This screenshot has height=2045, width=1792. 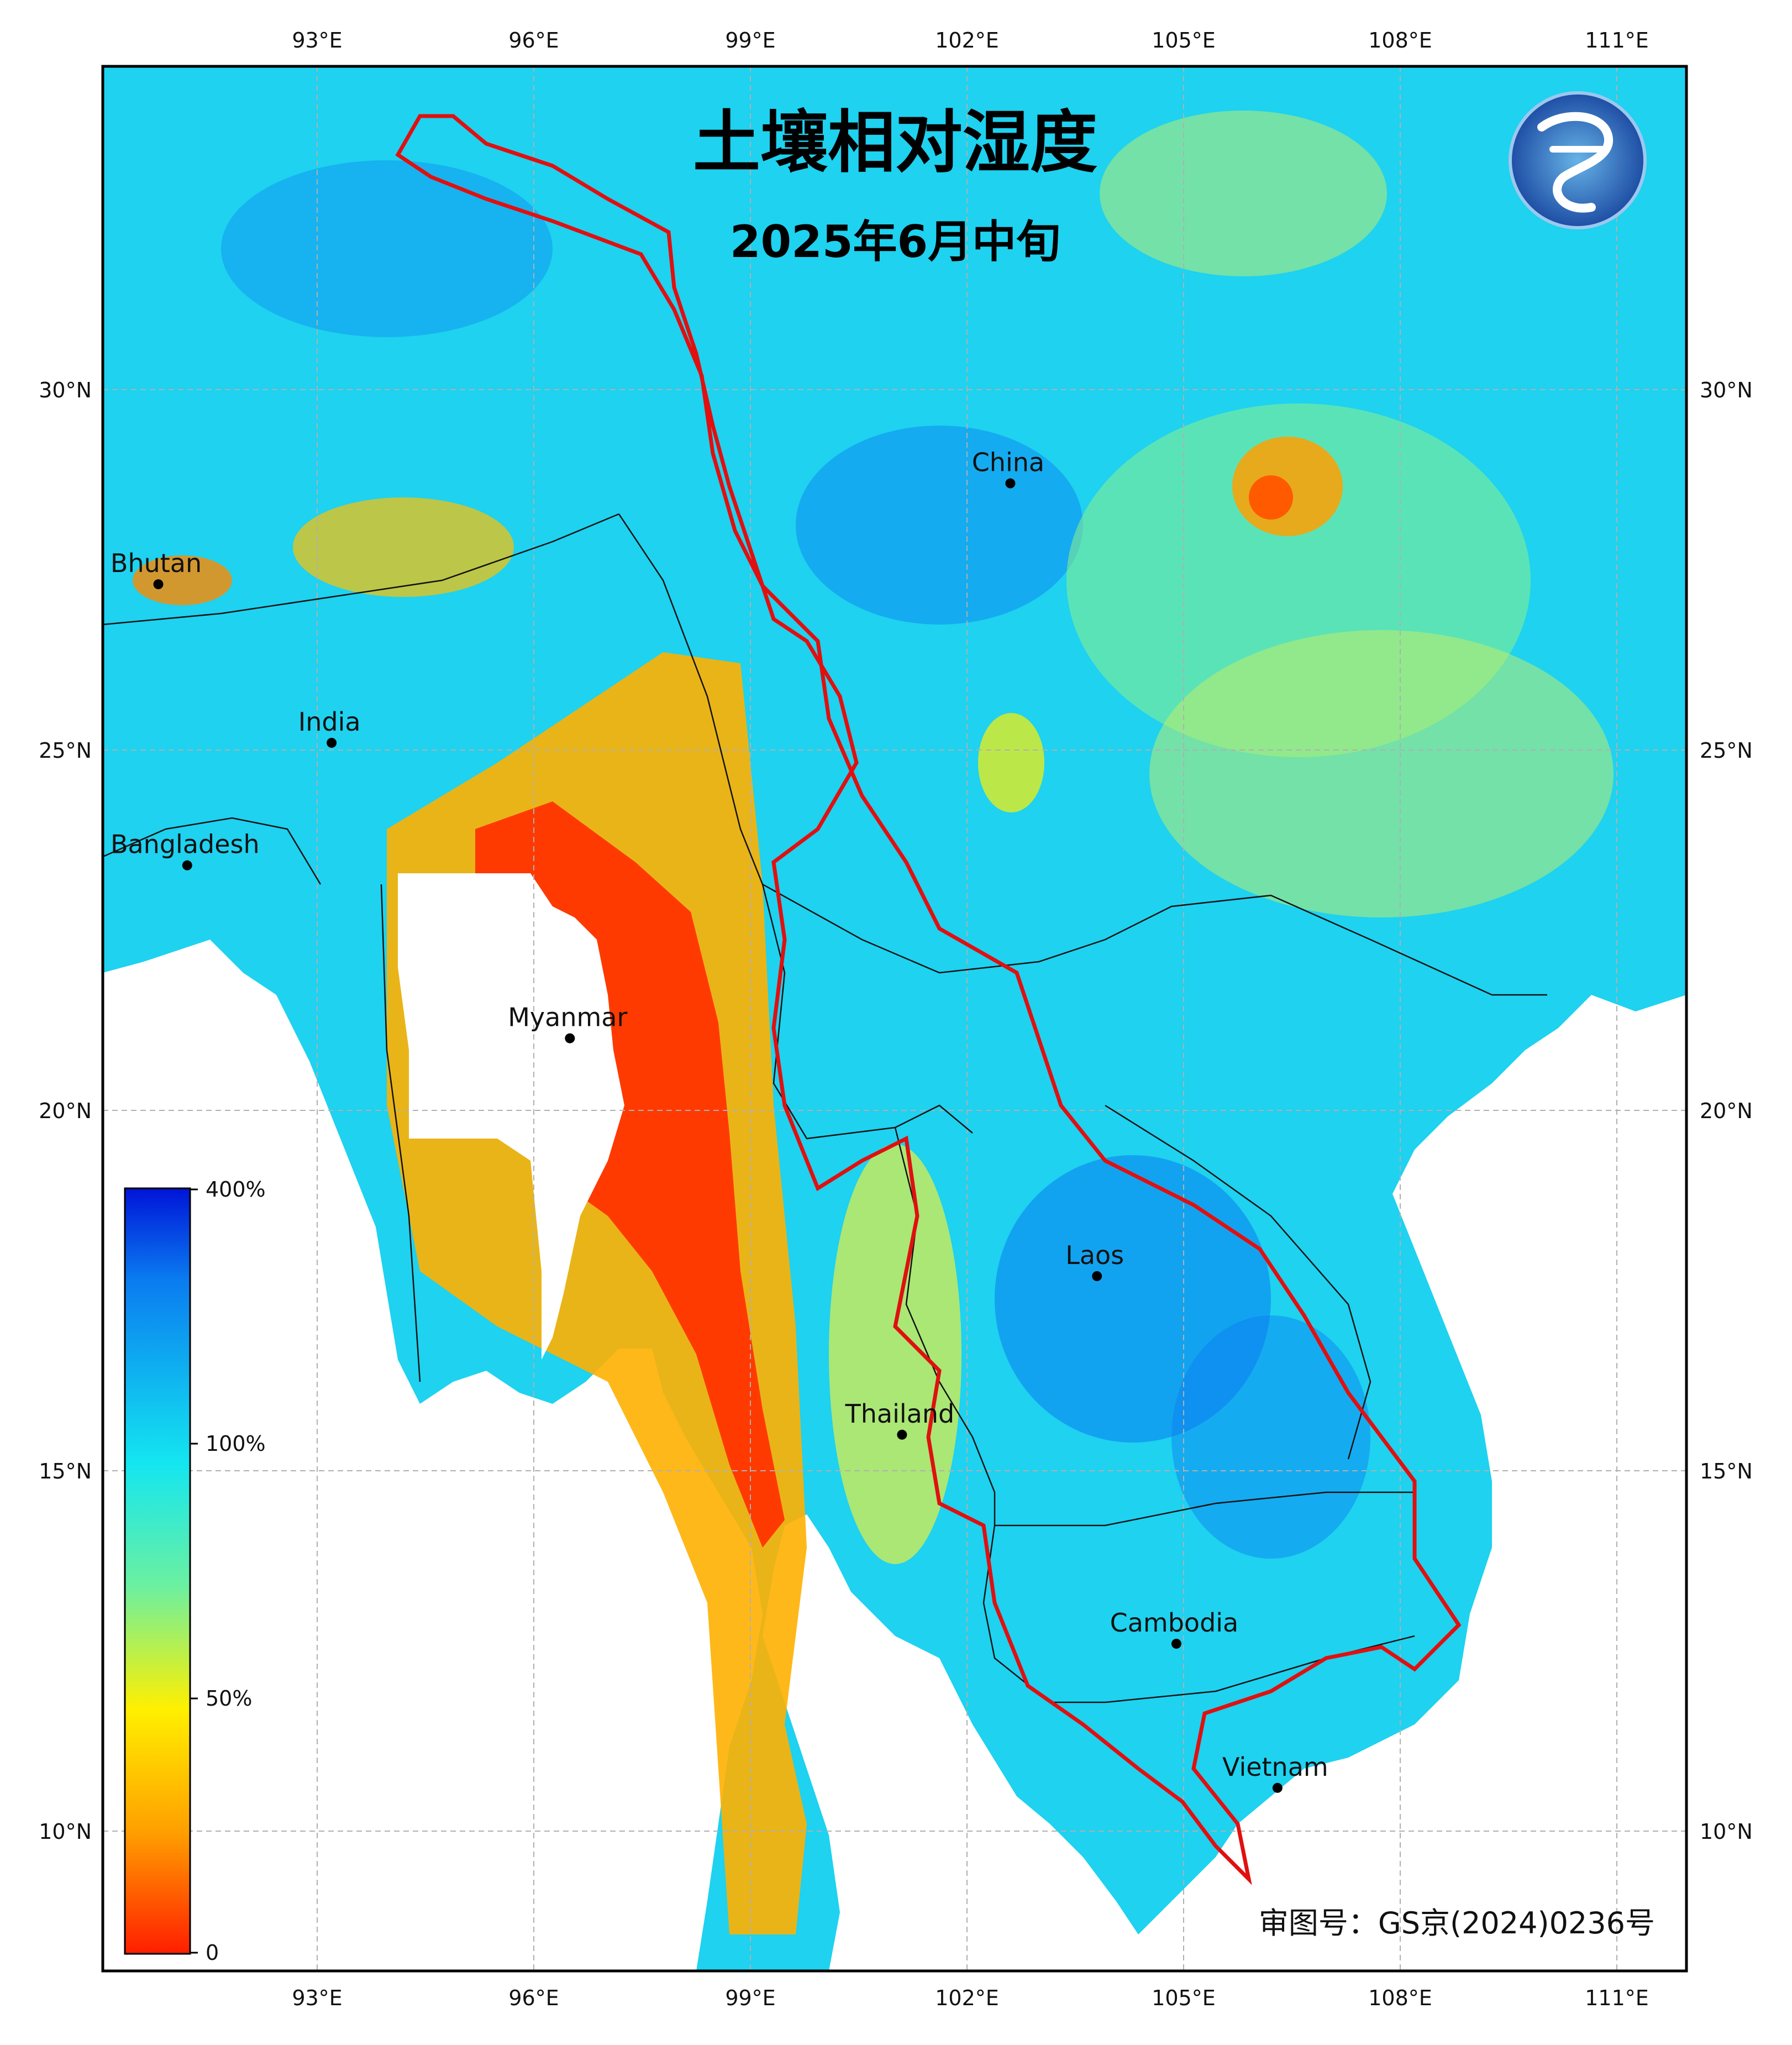 I want to click on tick-lat-right: 10°N, so click(x=1726, y=1831).